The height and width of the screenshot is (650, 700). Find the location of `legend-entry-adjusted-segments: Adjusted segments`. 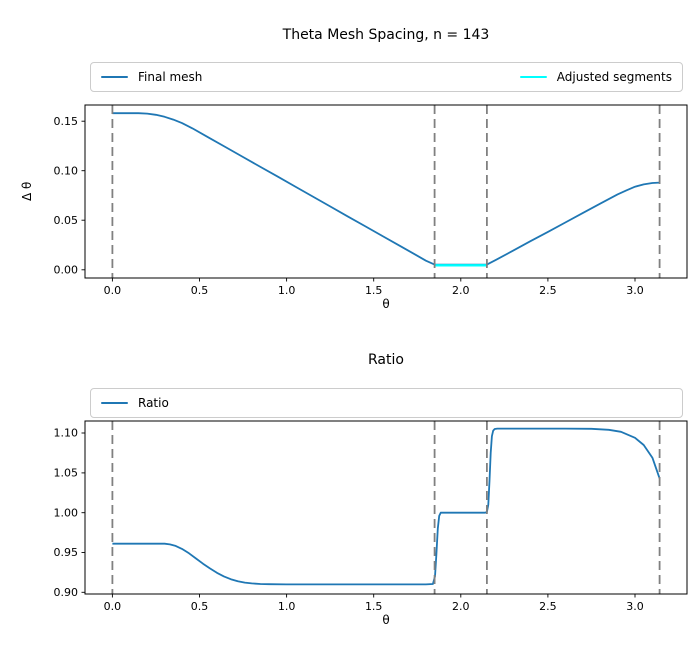

legend-entry-adjusted-segments: Adjusted segments is located at coordinates (595, 77).